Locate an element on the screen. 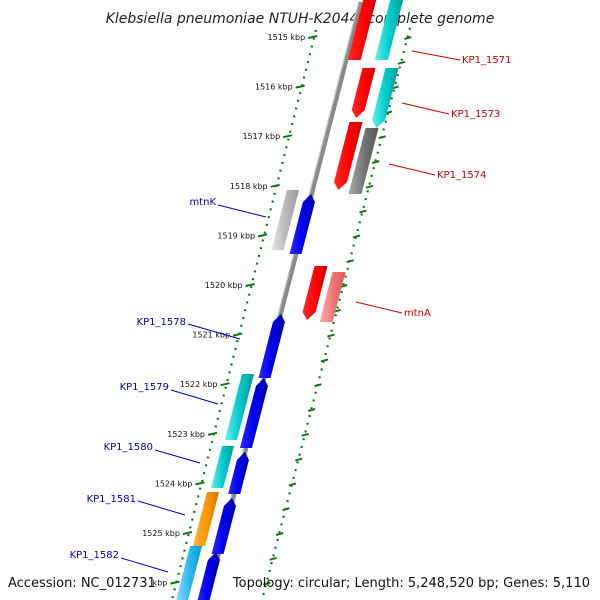  gene-kp1582-sky is located at coordinates (188, 573).